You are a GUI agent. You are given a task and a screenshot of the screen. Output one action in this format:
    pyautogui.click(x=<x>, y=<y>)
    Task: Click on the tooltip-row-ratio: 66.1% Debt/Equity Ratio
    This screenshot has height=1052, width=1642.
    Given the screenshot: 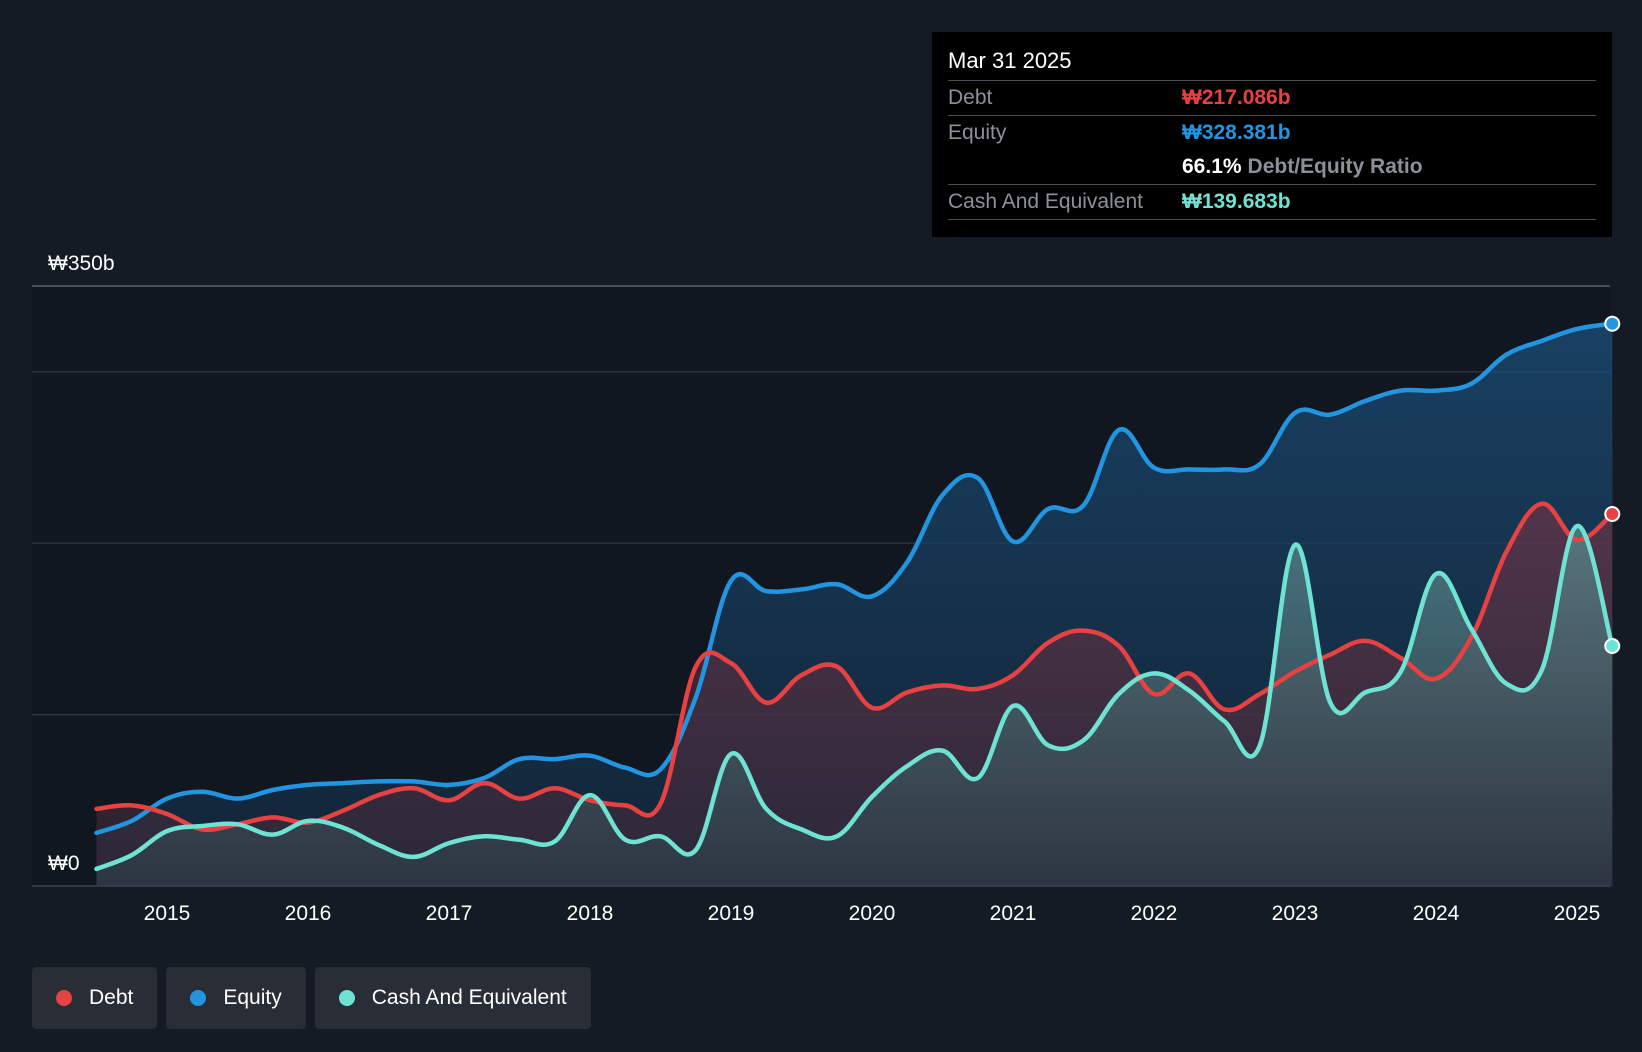 What is the action you would take?
    pyautogui.click(x=1272, y=167)
    